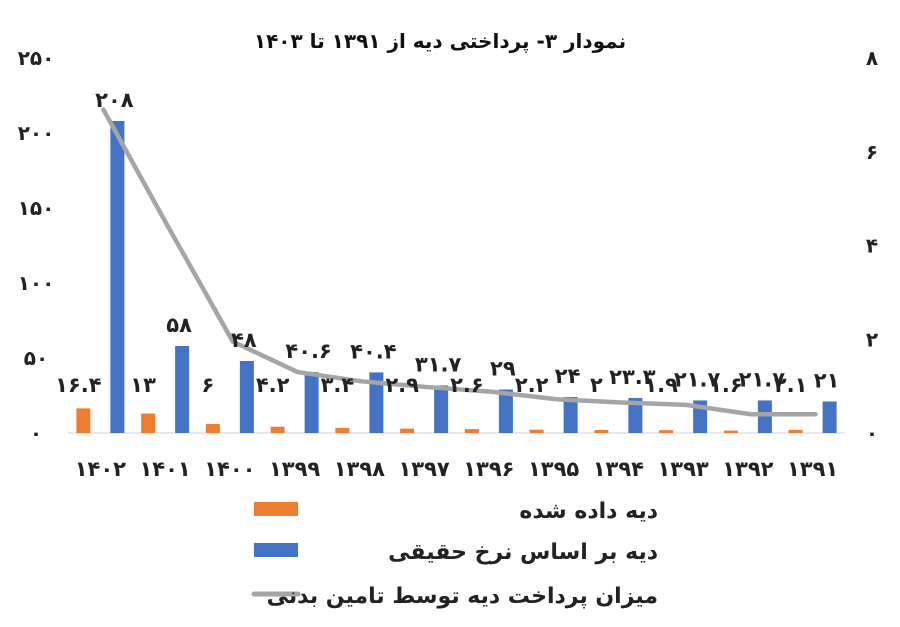  What do you see at coordinates (114, 100) in the screenshot?
I see `data-label-real-rate-diyeh: ۲۰۸` at bounding box center [114, 100].